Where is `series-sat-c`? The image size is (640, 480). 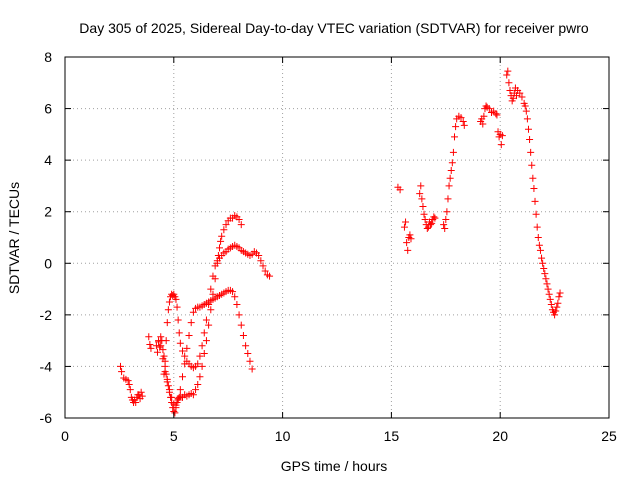 series-sat-c is located at coordinates (217, 309).